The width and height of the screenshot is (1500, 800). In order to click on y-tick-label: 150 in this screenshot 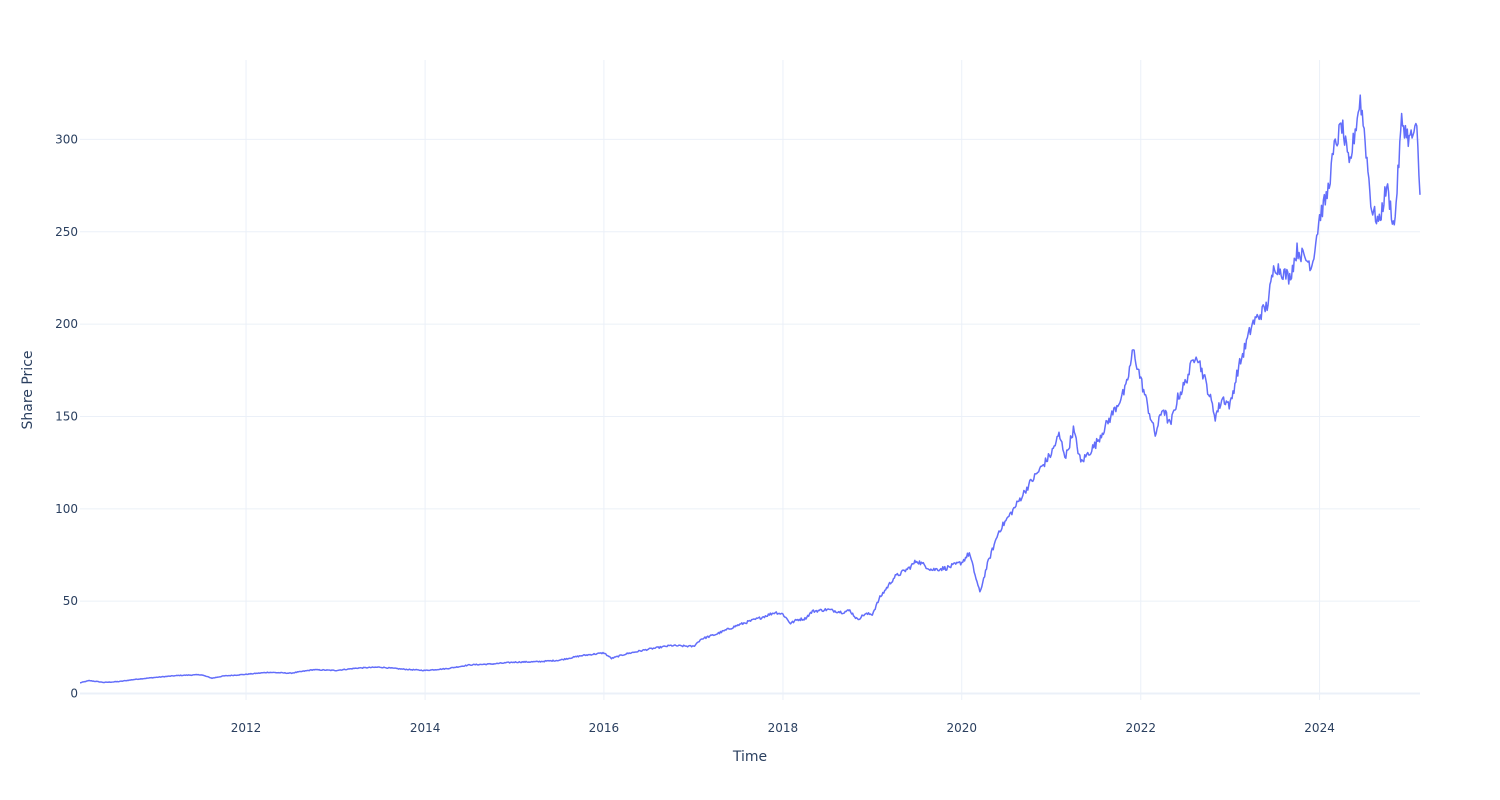, I will do `click(66, 416)`.